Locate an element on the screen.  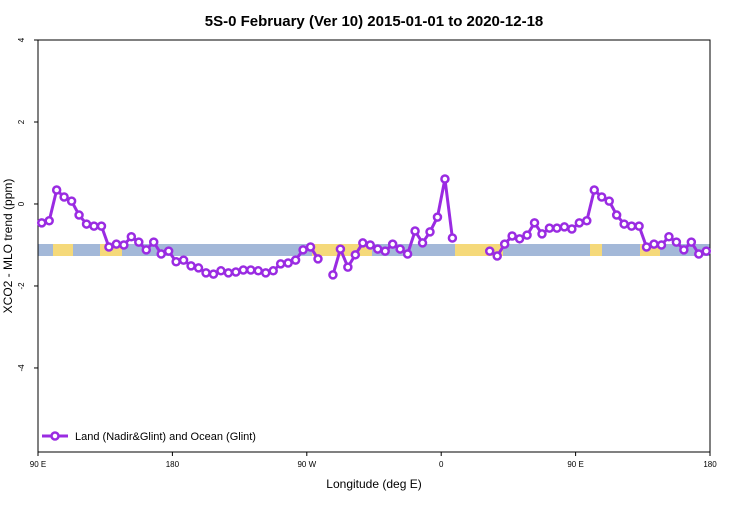
y-axis-label: XCO2 - MLO trend (ppm) is located at coordinates (8, 246).